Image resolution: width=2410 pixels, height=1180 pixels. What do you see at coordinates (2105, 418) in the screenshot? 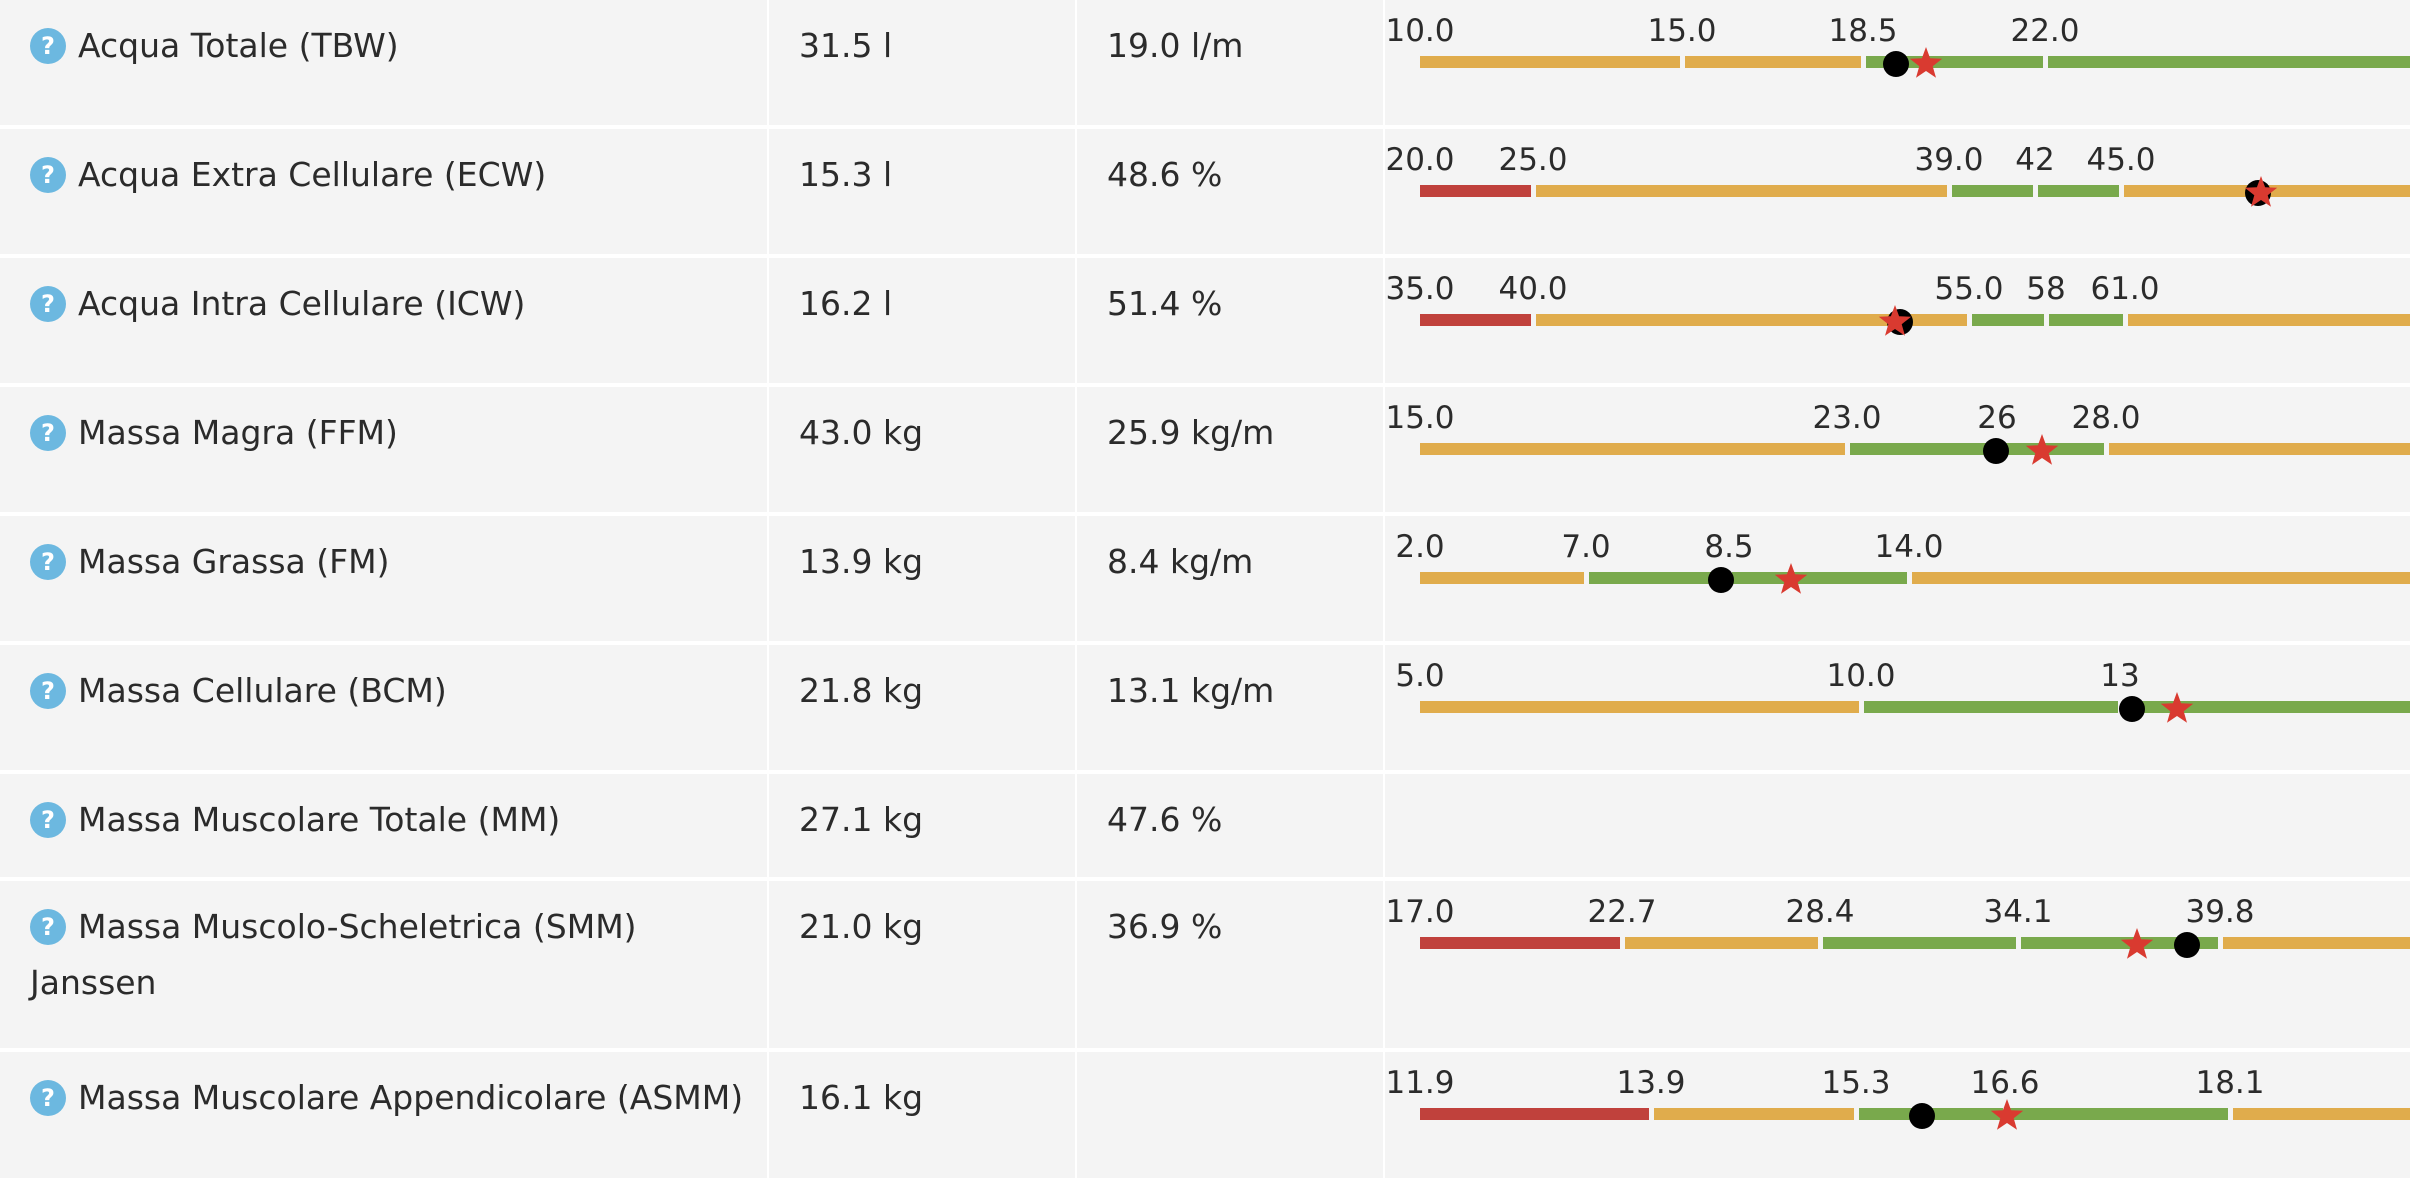
I see `range-tick-label: 28.0` at bounding box center [2105, 418].